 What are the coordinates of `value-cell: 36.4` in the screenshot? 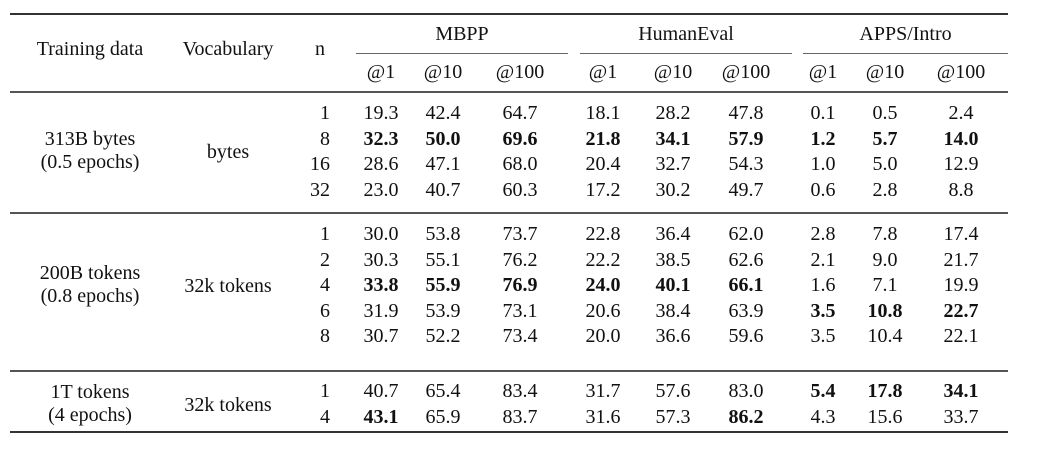 It's located at (673, 234).